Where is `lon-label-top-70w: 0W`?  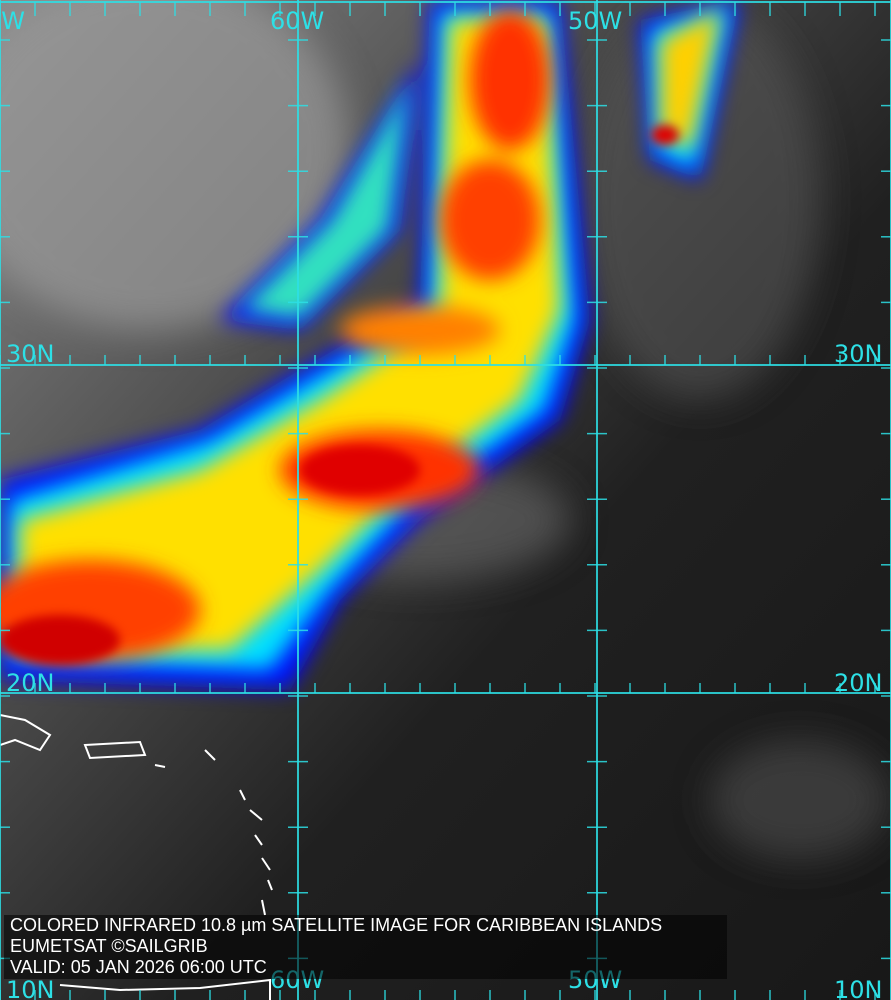 lon-label-top-70w: 0W is located at coordinates (12, 21).